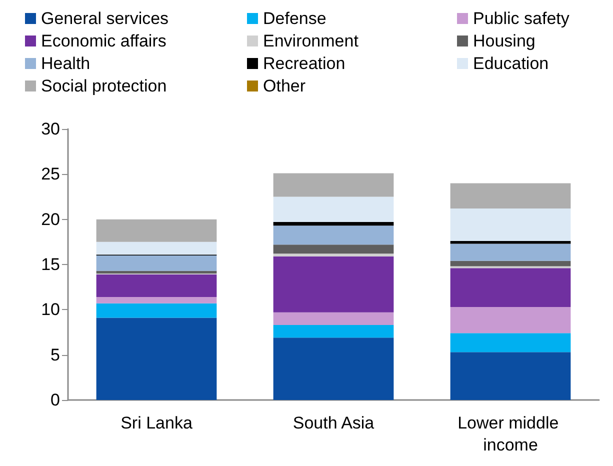 The width and height of the screenshot is (613, 466). I want to click on x-tick-label: Lower middle income, so click(511, 434).